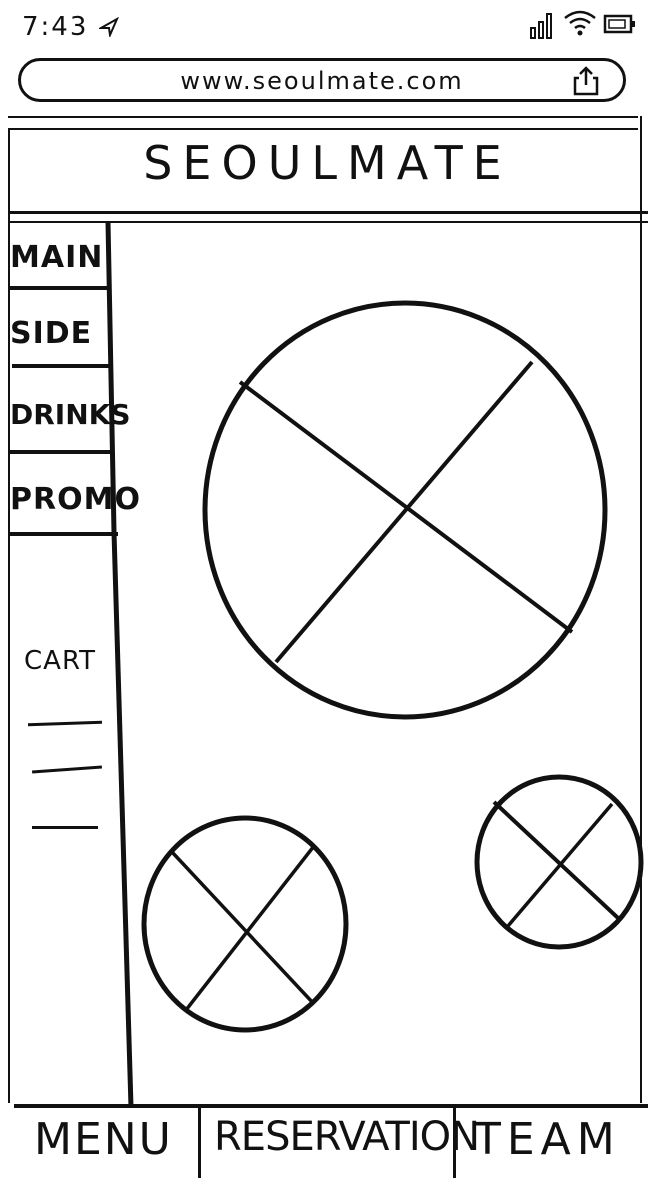 The width and height of the screenshot is (655, 1180). I want to click on nav-item-label: RESERVATION, so click(347, 1137).